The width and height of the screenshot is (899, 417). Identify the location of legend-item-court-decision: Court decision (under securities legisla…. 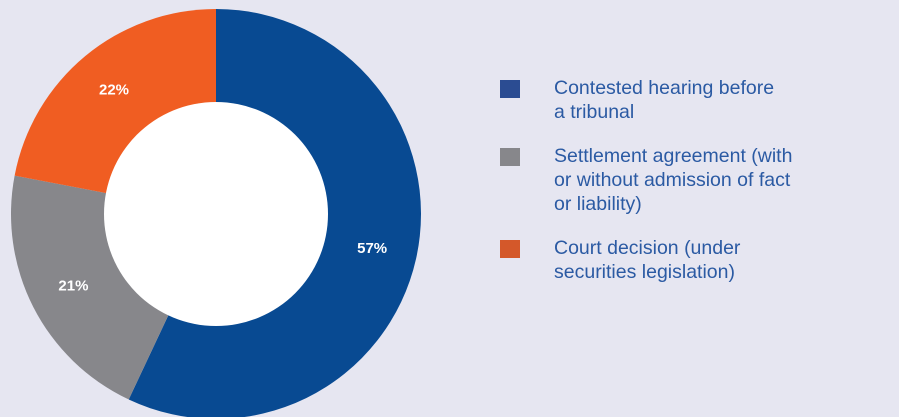
(697, 260).